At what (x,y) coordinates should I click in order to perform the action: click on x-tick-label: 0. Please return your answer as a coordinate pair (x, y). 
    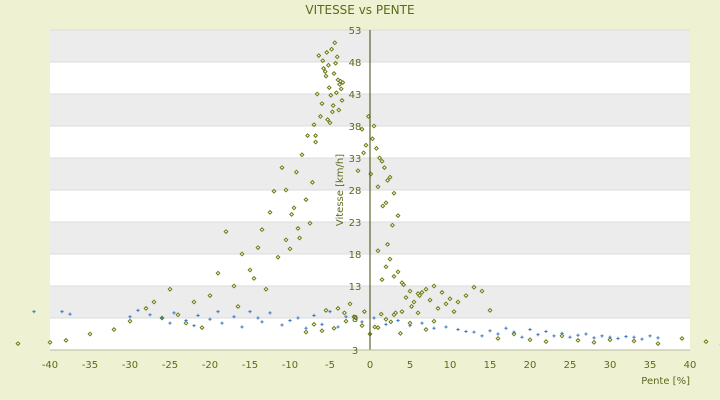
    Looking at the image, I should click on (370, 365).